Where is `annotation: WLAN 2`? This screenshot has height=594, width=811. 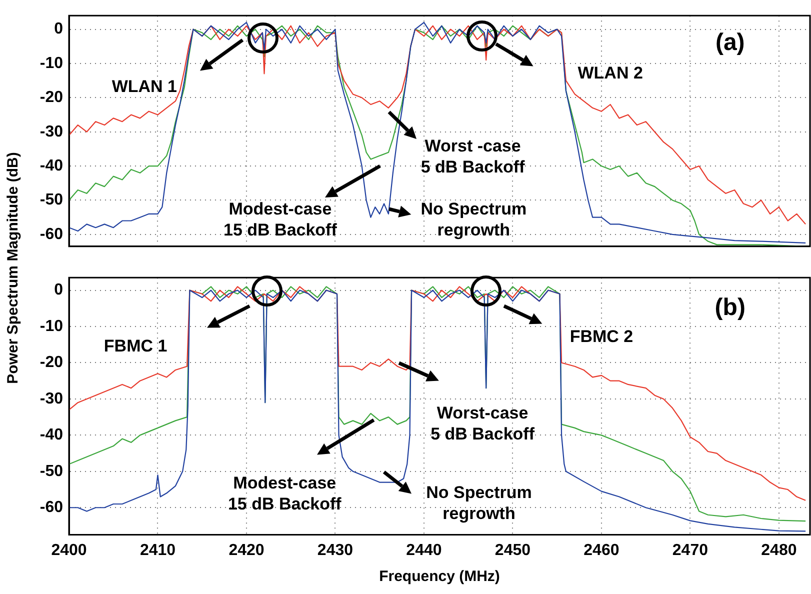 annotation: WLAN 2 is located at coordinates (610, 72).